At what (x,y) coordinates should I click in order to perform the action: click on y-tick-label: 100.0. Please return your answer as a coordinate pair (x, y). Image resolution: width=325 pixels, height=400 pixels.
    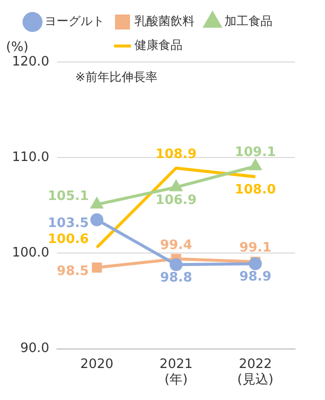
    Looking at the image, I should click on (31, 253).